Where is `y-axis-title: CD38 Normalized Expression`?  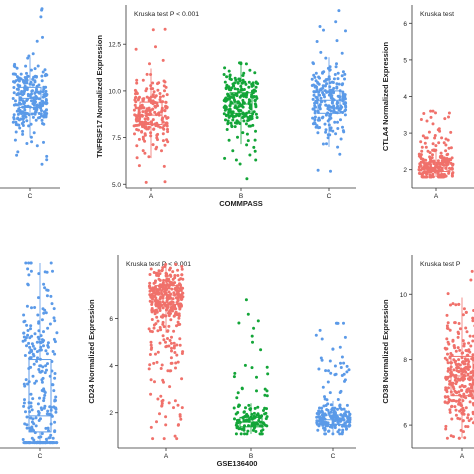 y-axis-title: CD38 Normalized Expression is located at coordinates (385, 351).